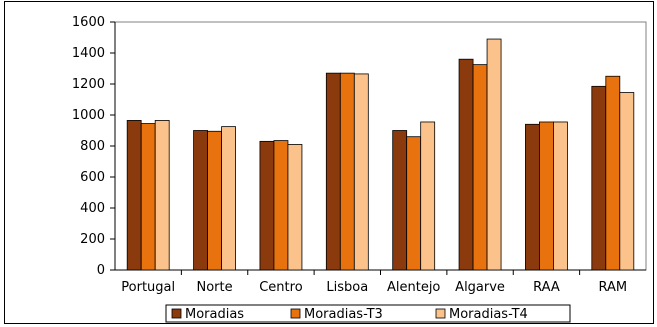 The image size is (657, 327). Describe the element at coordinates (333, 171) in the screenshot. I see `bar-lisboa-moradias` at that location.